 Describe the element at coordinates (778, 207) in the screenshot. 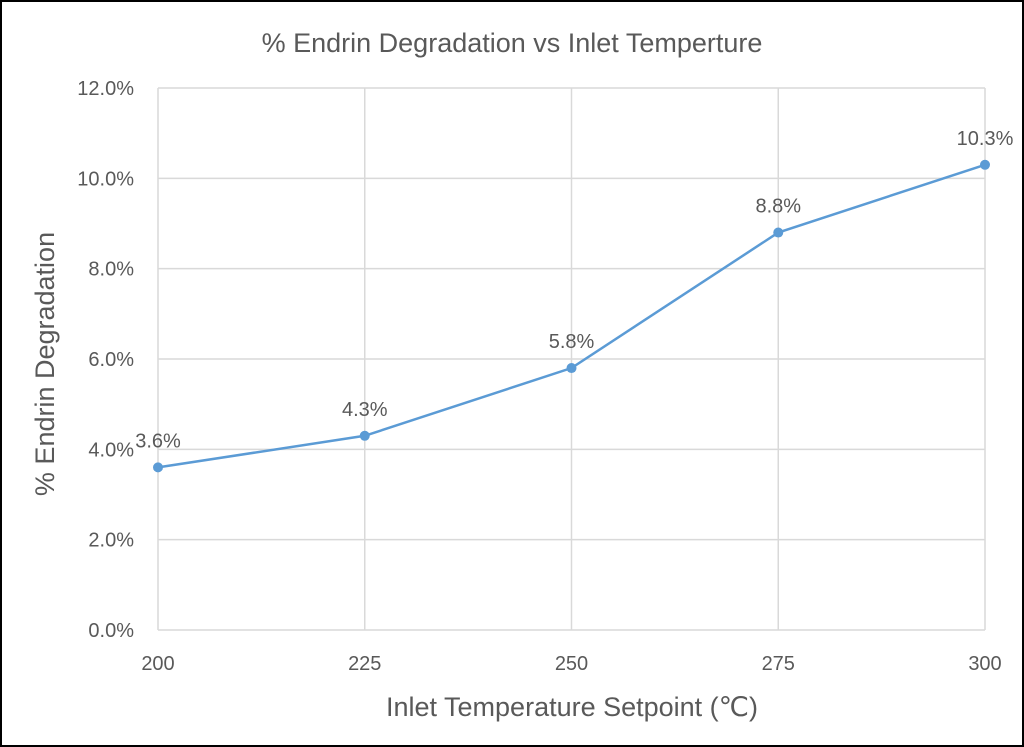

I see `data-label: 8.8%` at that location.